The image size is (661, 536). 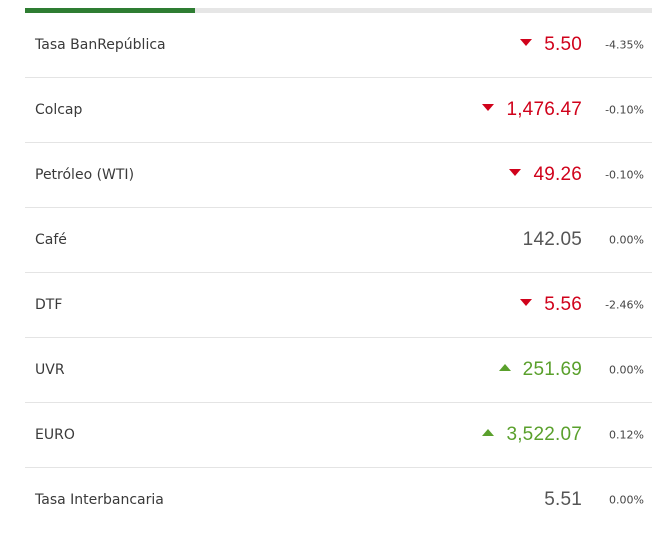 I want to click on indicator-value: 5.51, so click(x=563, y=499).